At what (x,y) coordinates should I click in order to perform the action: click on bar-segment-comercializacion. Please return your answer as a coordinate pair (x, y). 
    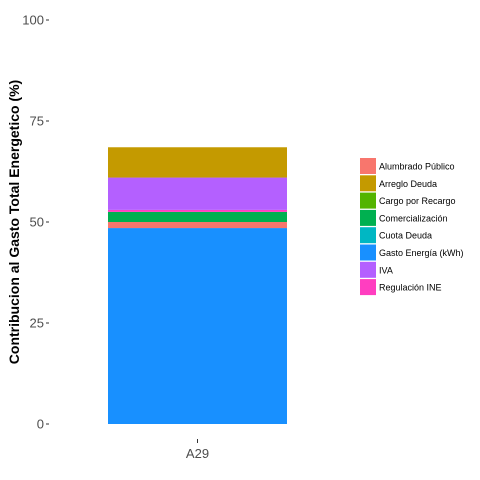
    Looking at the image, I should click on (197, 216).